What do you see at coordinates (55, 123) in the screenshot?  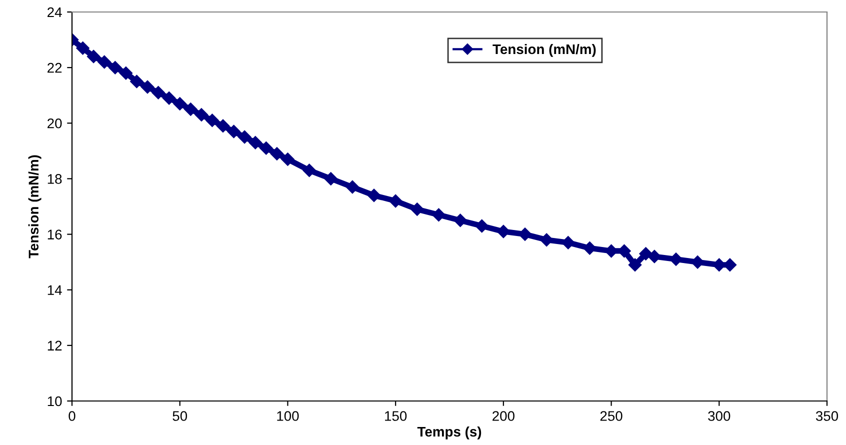 I see `y-tick-label: 20` at bounding box center [55, 123].